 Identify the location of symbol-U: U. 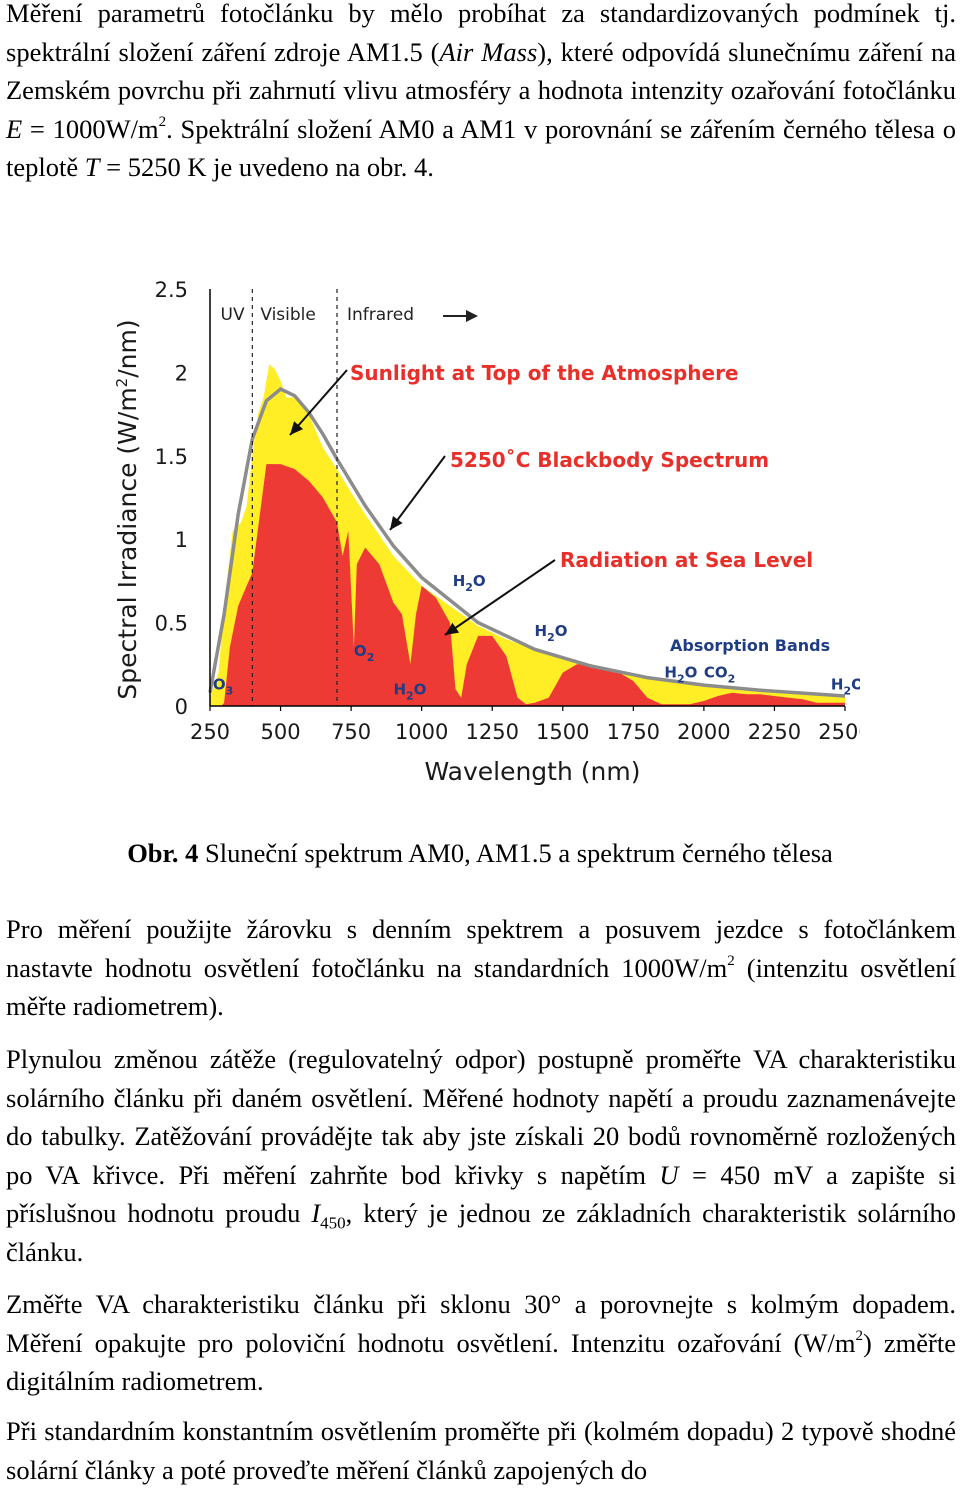
(669, 1174).